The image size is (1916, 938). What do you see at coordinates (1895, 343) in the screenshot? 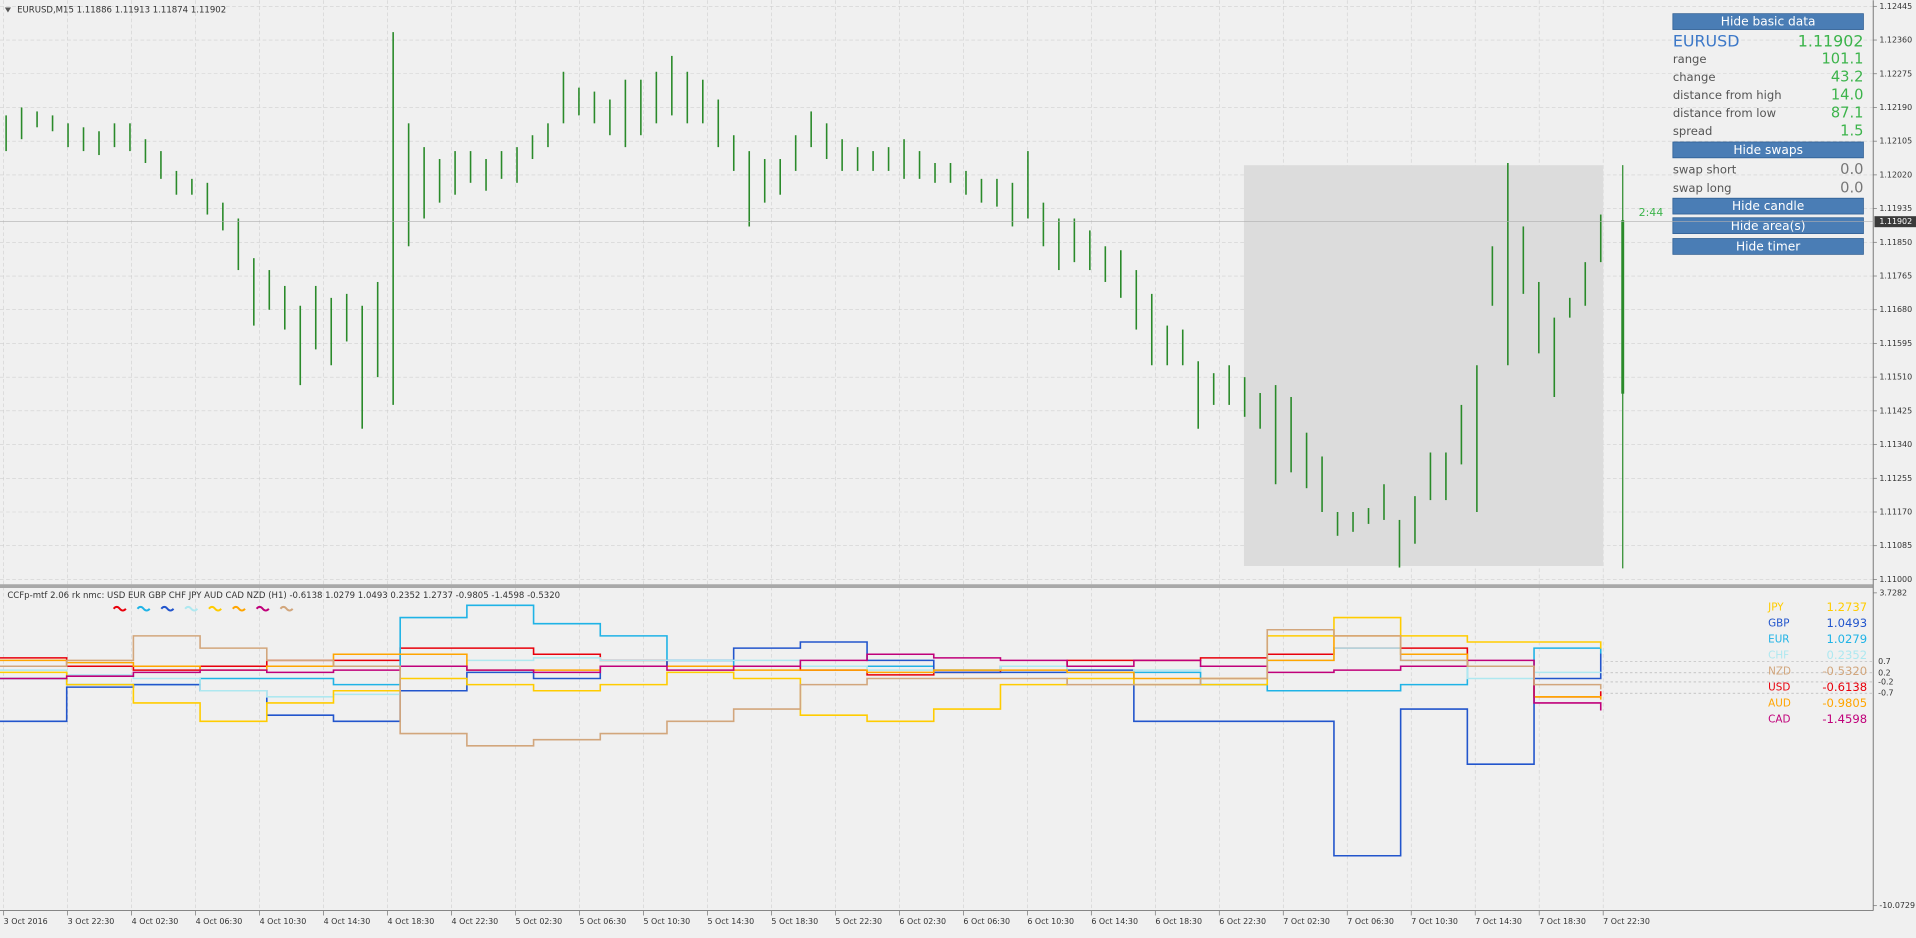
I see `y-tick-label: 1.11595` at bounding box center [1895, 343].